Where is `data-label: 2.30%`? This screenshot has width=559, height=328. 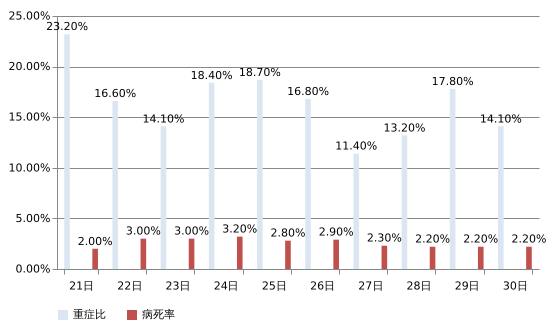 data-label: 2.30% is located at coordinates (384, 238).